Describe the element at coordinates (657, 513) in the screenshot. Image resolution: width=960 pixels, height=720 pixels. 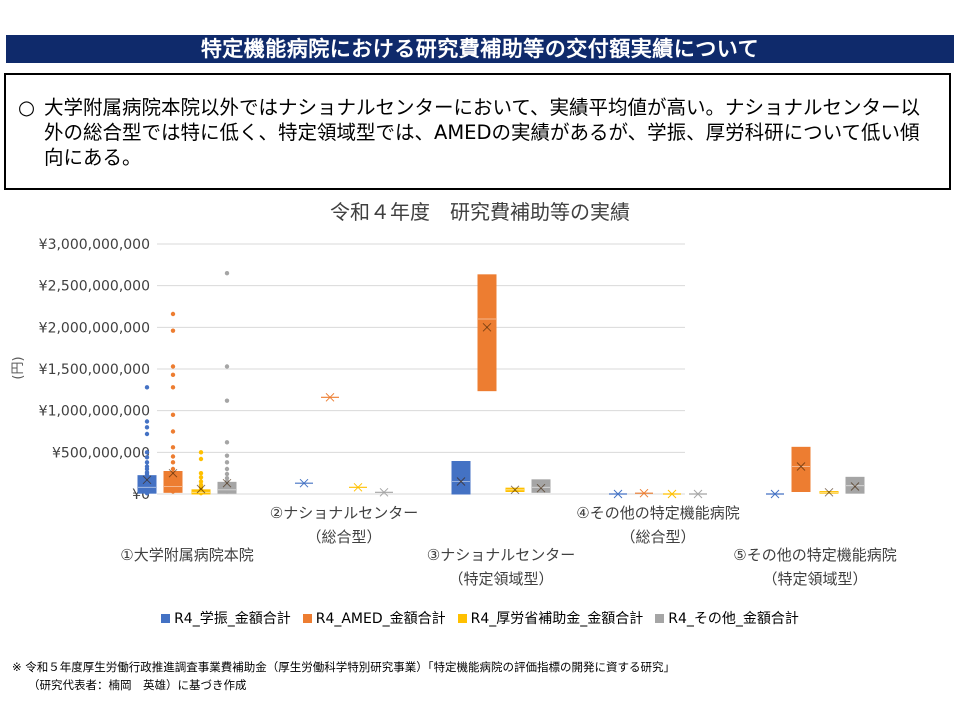
I see `category-label: ④その他の特定機能病院` at that location.